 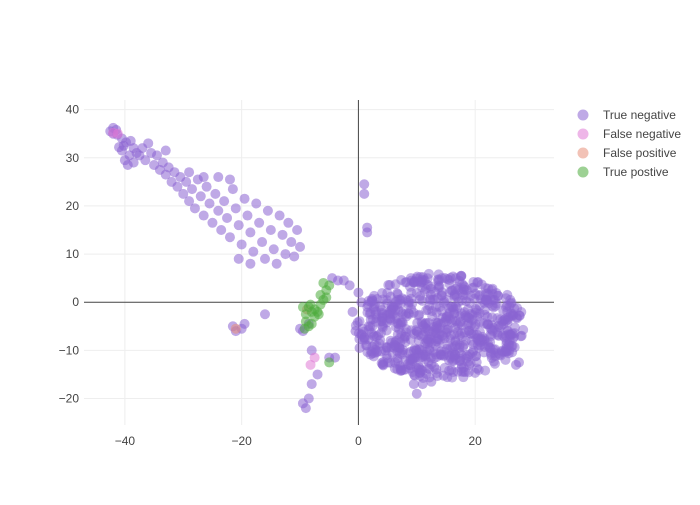 What do you see at coordinates (235, 328) in the screenshot?
I see `point-false-positive` at bounding box center [235, 328].